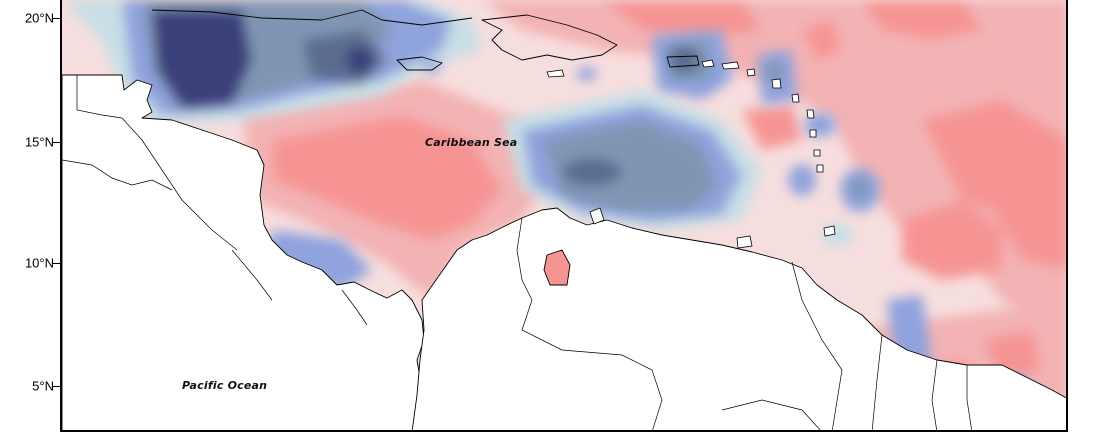 Image resolution: width=1100 pixels, height=432 pixels. I want to click on hispaniola-land, so click(549, 37).